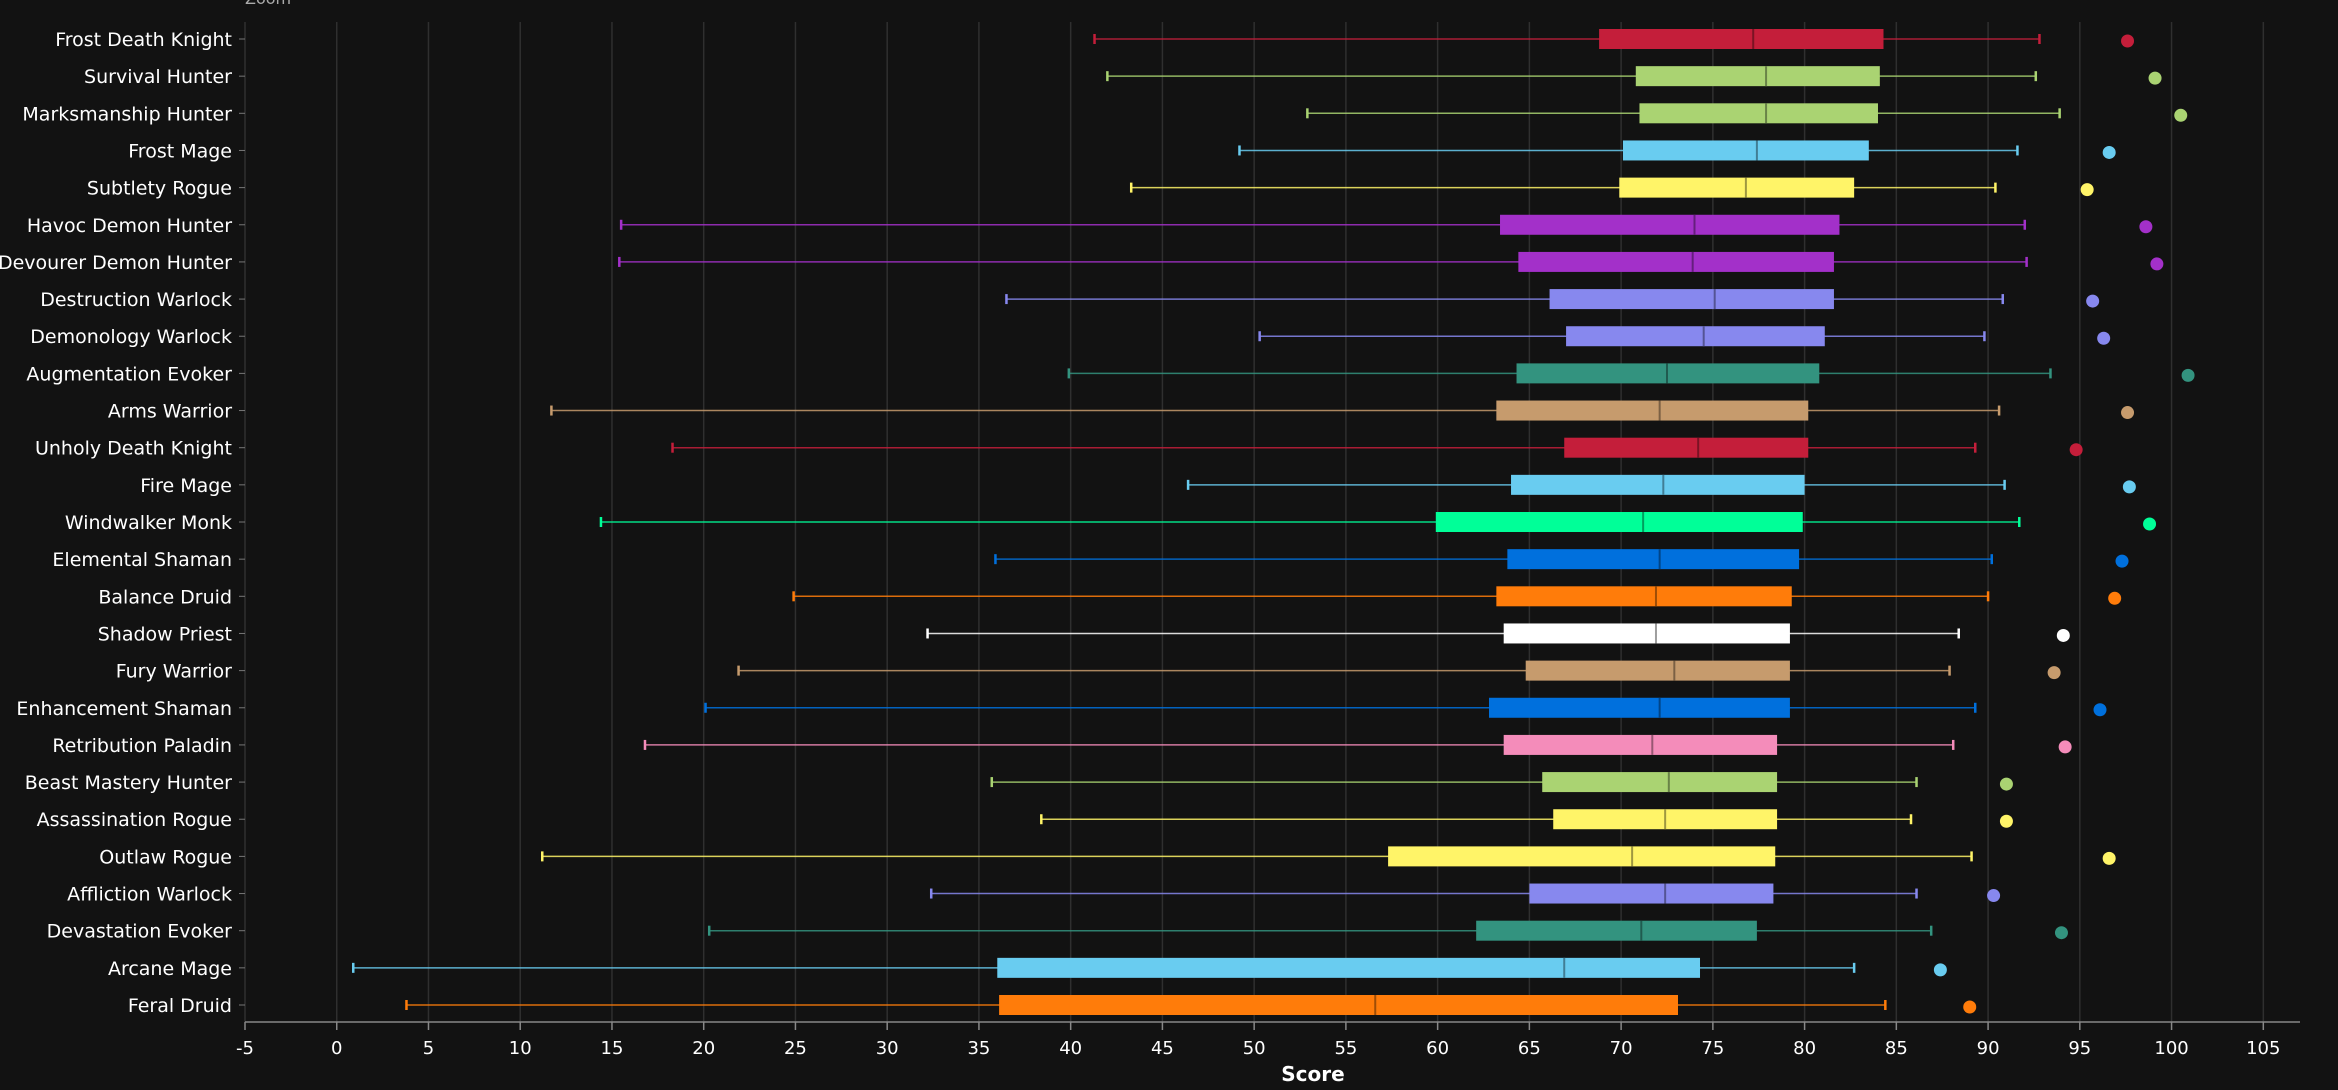 The width and height of the screenshot is (2338, 1090). I want to click on box-shadow-priest, so click(1498, 633).